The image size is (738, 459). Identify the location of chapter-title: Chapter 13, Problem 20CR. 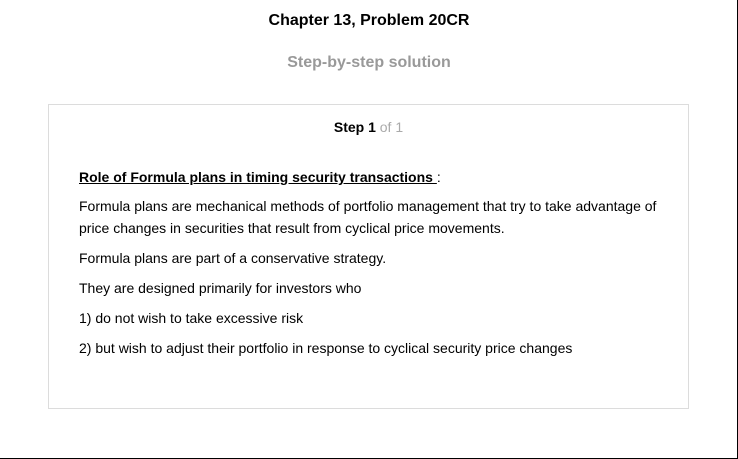
(369, 20).